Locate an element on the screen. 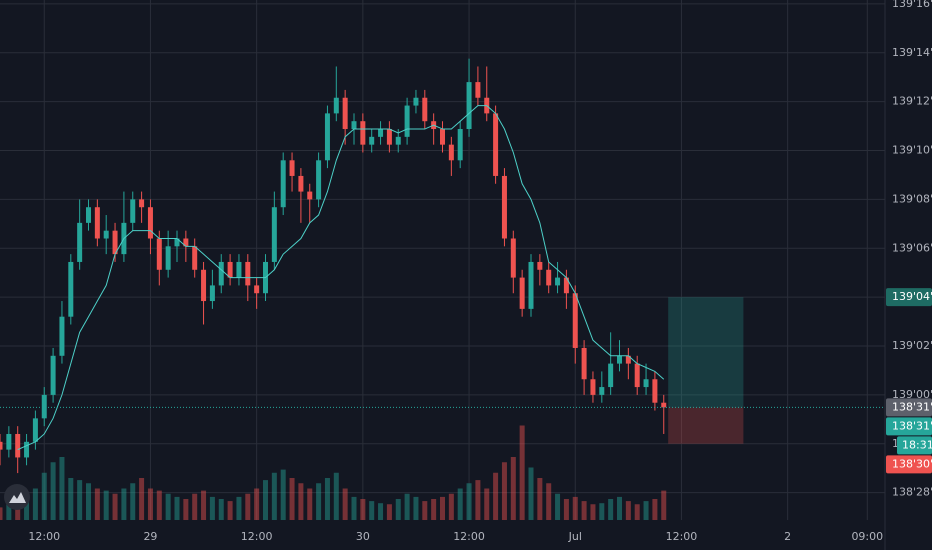 This screenshot has width=932, height=550. y-tick-label: 139'10'0 is located at coordinates (912, 150).